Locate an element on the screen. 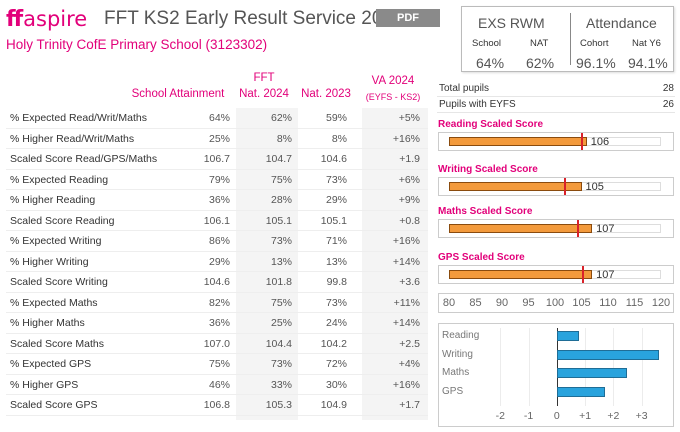  va-category-label: Reading is located at coordinates (461, 335).